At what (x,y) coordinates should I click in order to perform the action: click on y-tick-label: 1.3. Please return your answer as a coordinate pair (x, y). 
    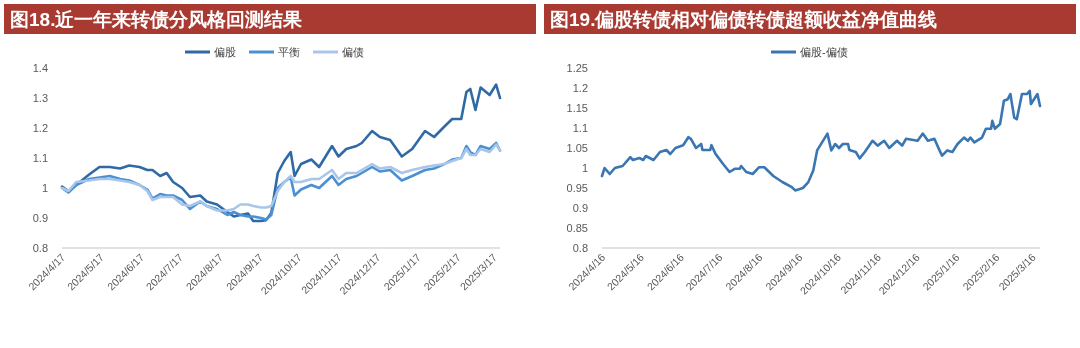
    Looking at the image, I should click on (40, 98).